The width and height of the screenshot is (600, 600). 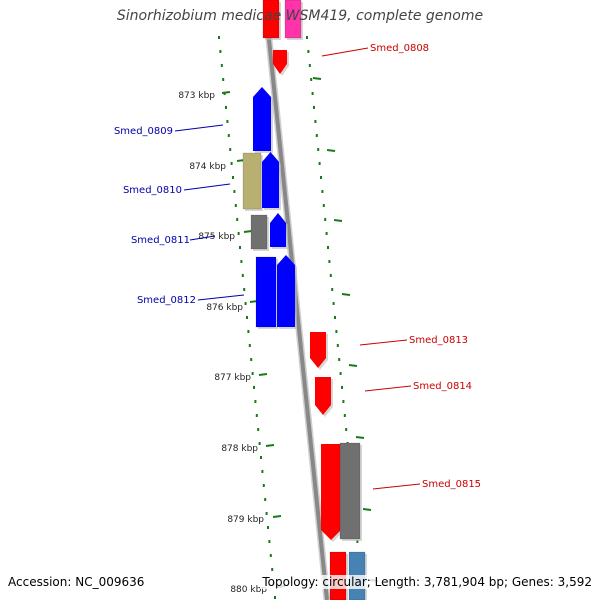 What do you see at coordinates (270, 180) in the screenshot?
I see `gene-smed-0810-b` at bounding box center [270, 180].